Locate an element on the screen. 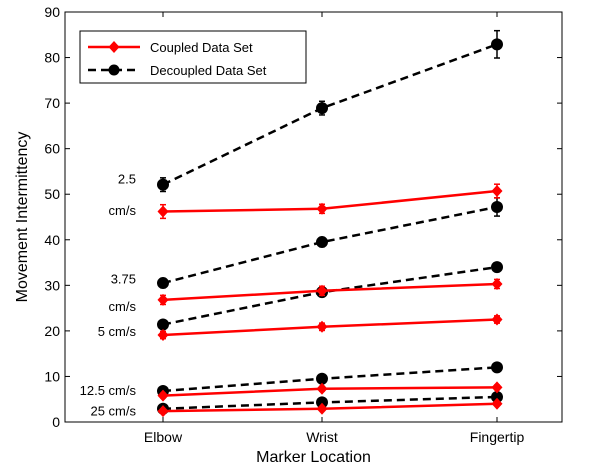 Image resolution: width=589 pixels, height=466 pixels. y-tick-label: 20 is located at coordinates (52, 331).